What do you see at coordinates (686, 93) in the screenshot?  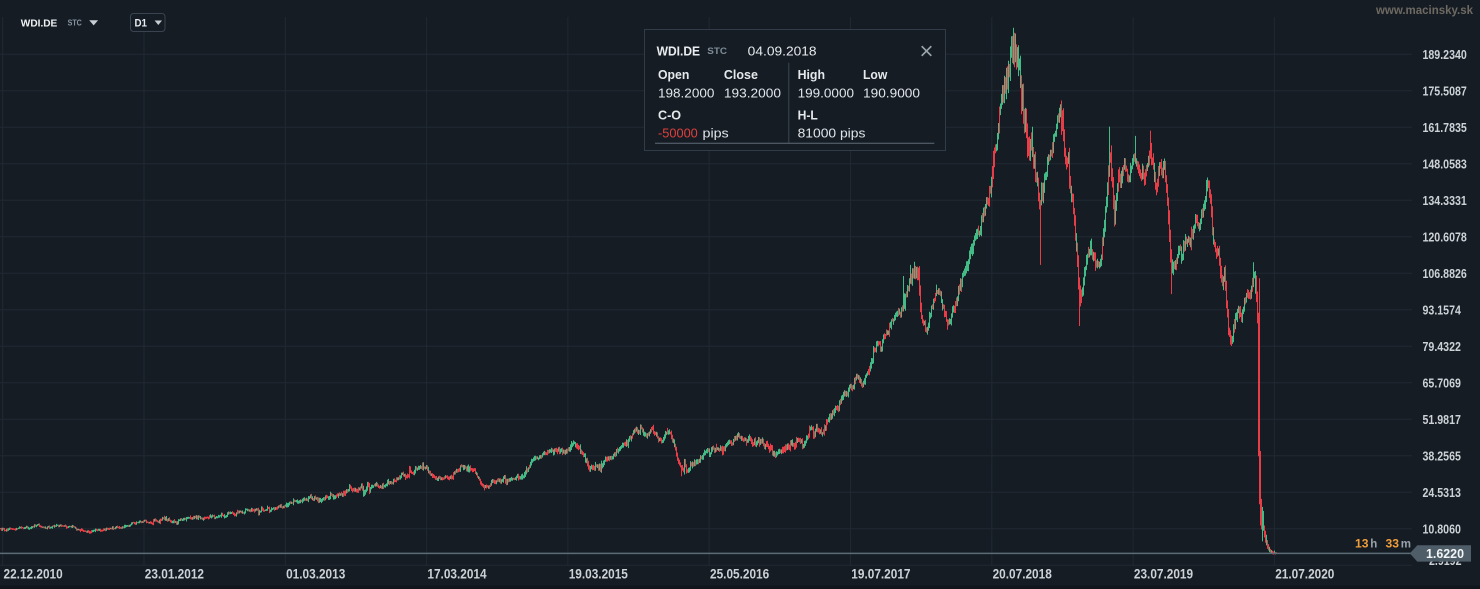 I see `svg-text: 198.2000` at bounding box center [686, 93].